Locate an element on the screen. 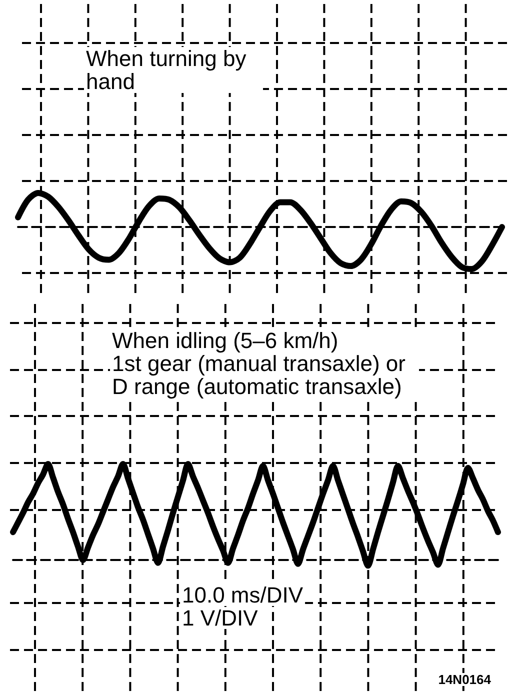 The image size is (528, 700). text: 1 V/DIV is located at coordinates (220, 618).